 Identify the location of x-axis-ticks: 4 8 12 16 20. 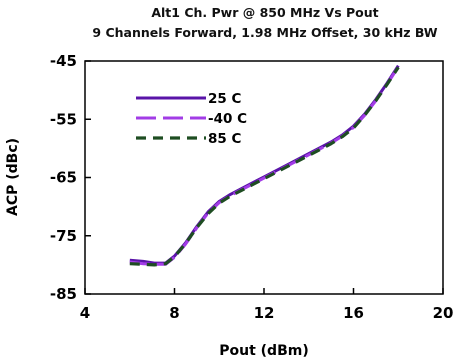
(267, 305).